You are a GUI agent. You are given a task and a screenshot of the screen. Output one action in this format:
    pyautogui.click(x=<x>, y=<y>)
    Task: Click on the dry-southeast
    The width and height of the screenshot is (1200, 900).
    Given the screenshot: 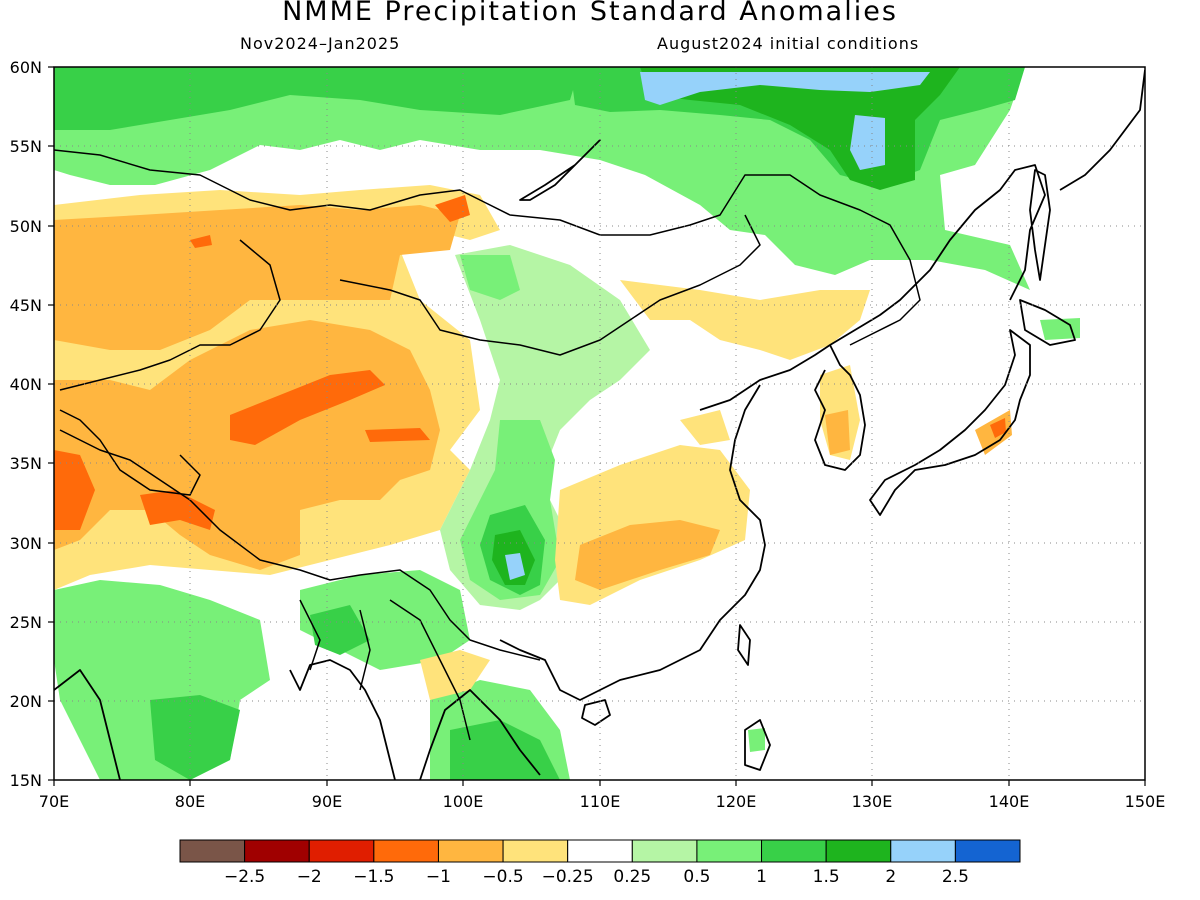 What is the action you would take?
    pyautogui.click(x=647, y=555)
    